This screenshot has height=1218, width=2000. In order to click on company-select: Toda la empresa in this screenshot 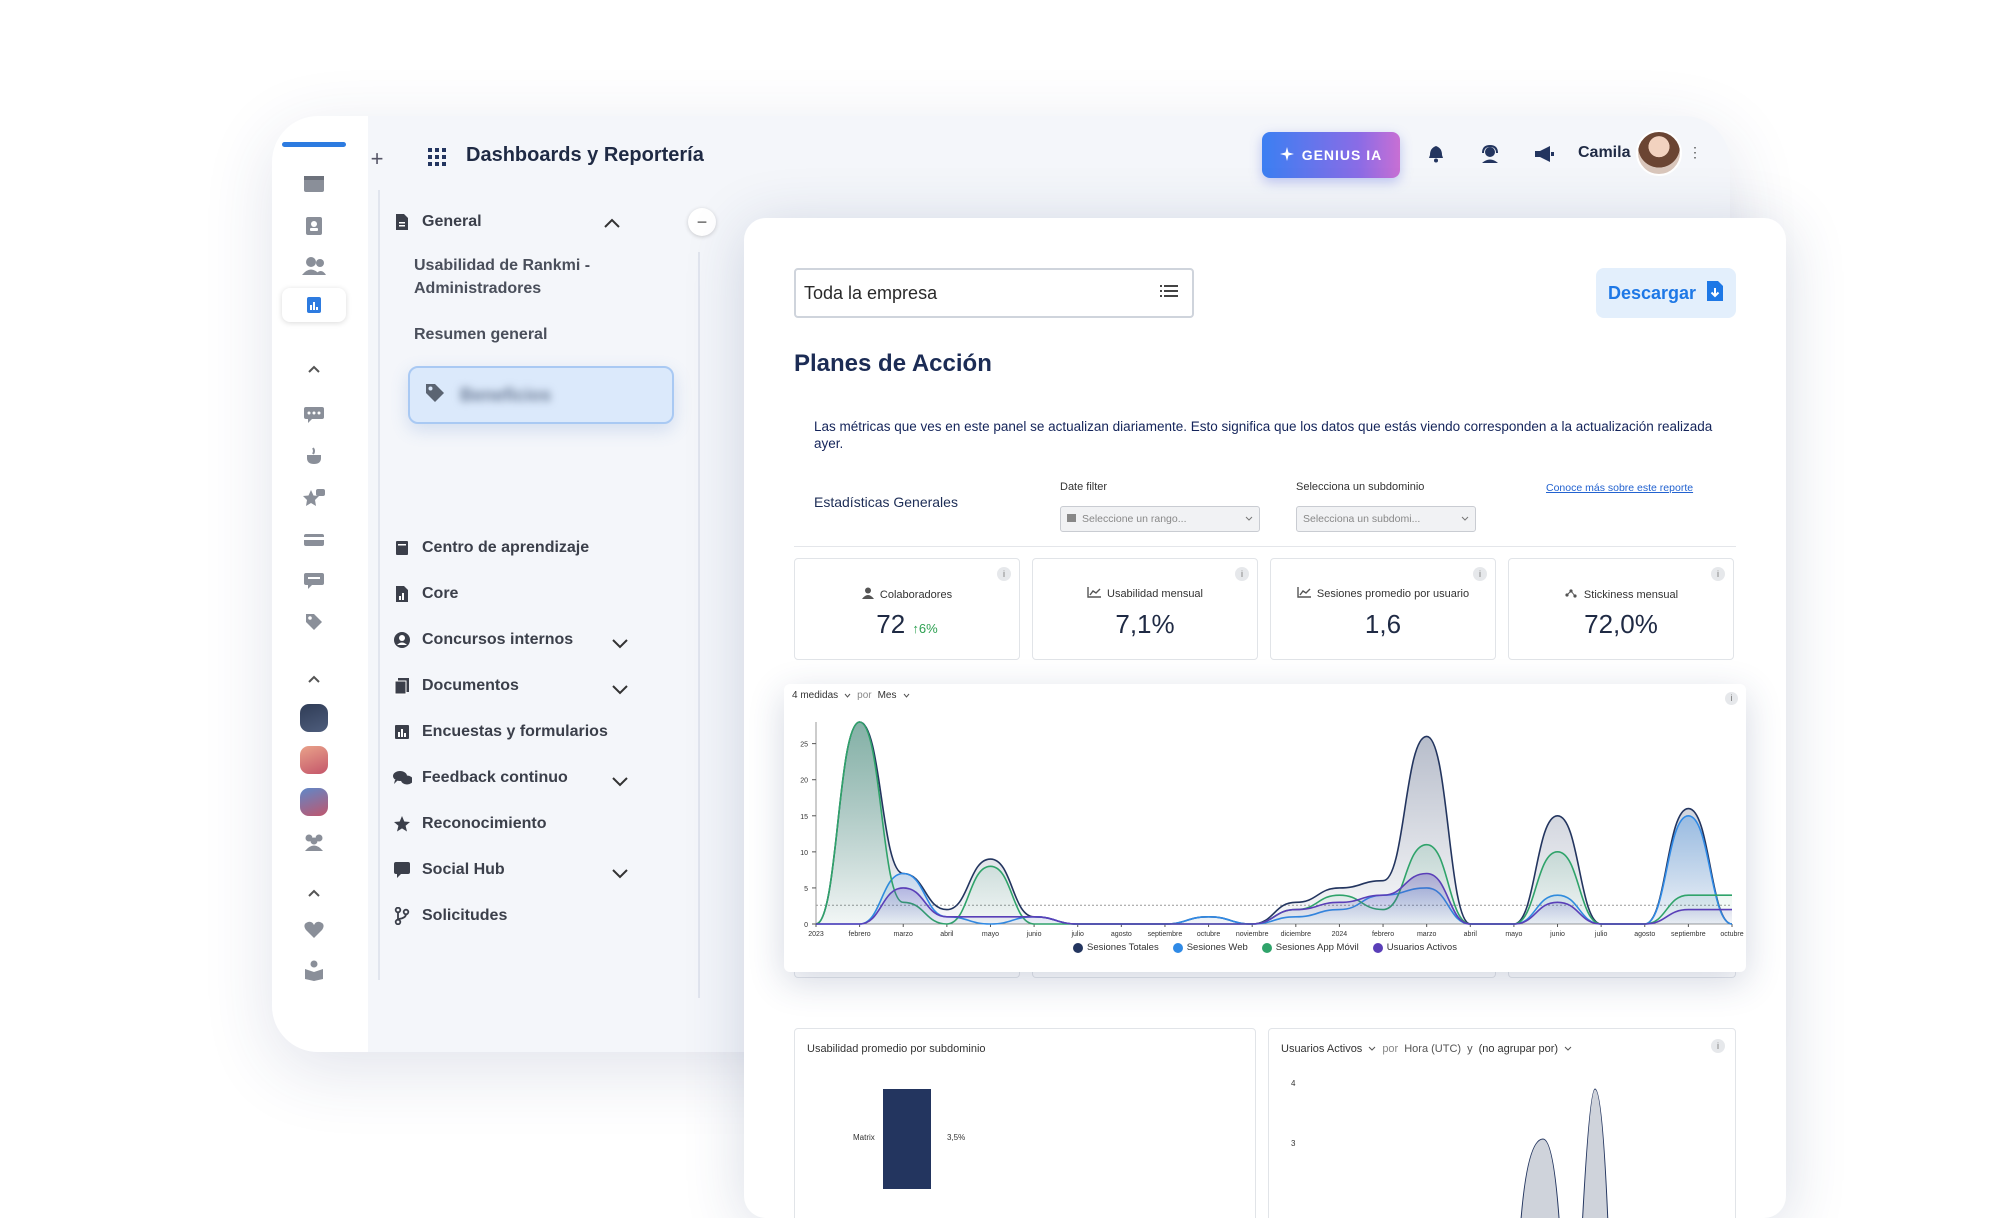, I will do `click(994, 293)`.